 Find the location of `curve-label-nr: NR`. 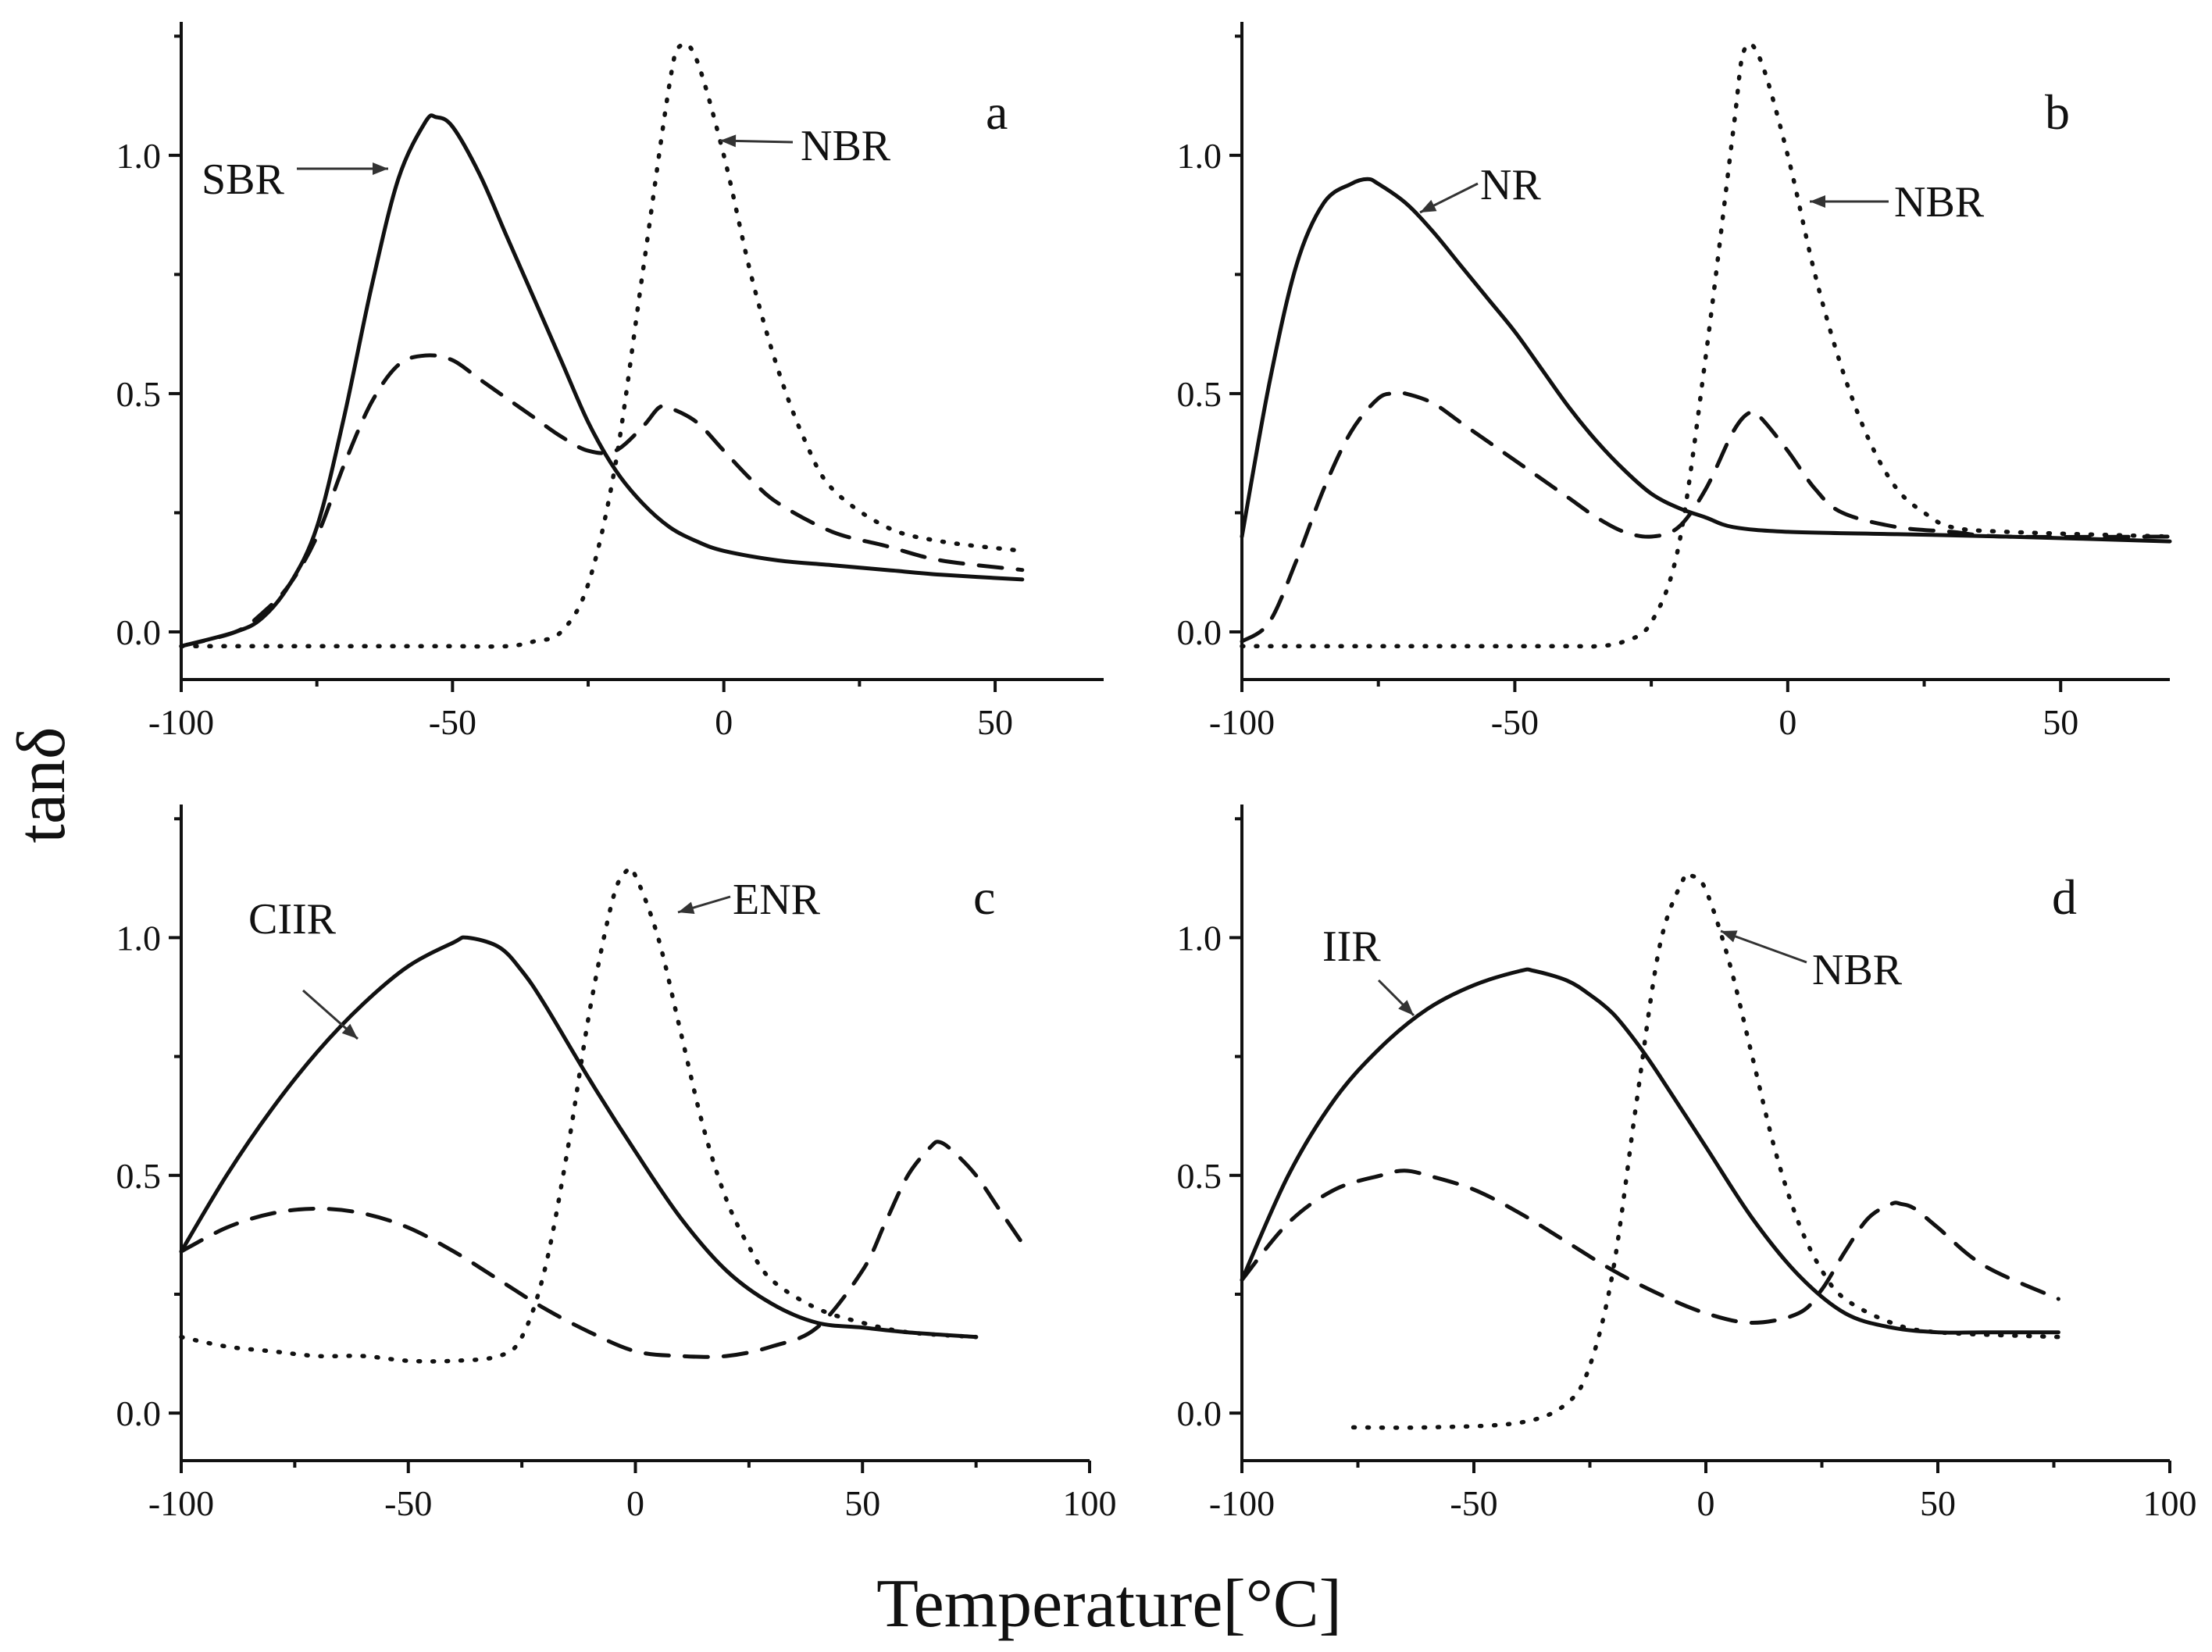

curve-label-nr: NR is located at coordinates (1510, 185).